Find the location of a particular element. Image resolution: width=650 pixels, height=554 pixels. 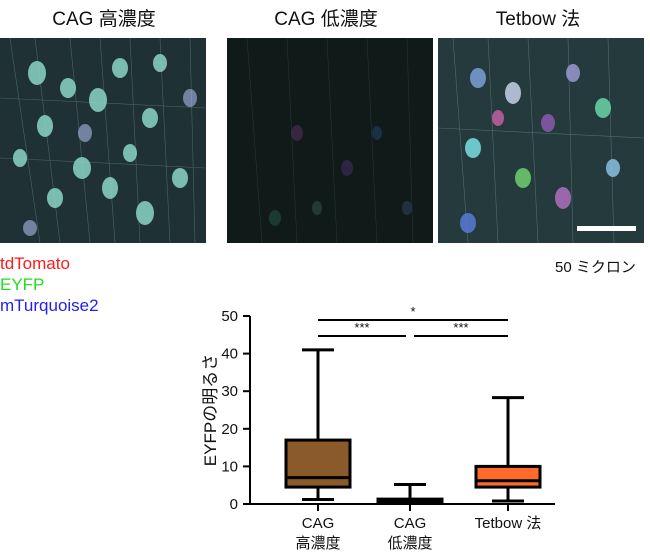

y-tick-label: 30 is located at coordinates (229, 391).